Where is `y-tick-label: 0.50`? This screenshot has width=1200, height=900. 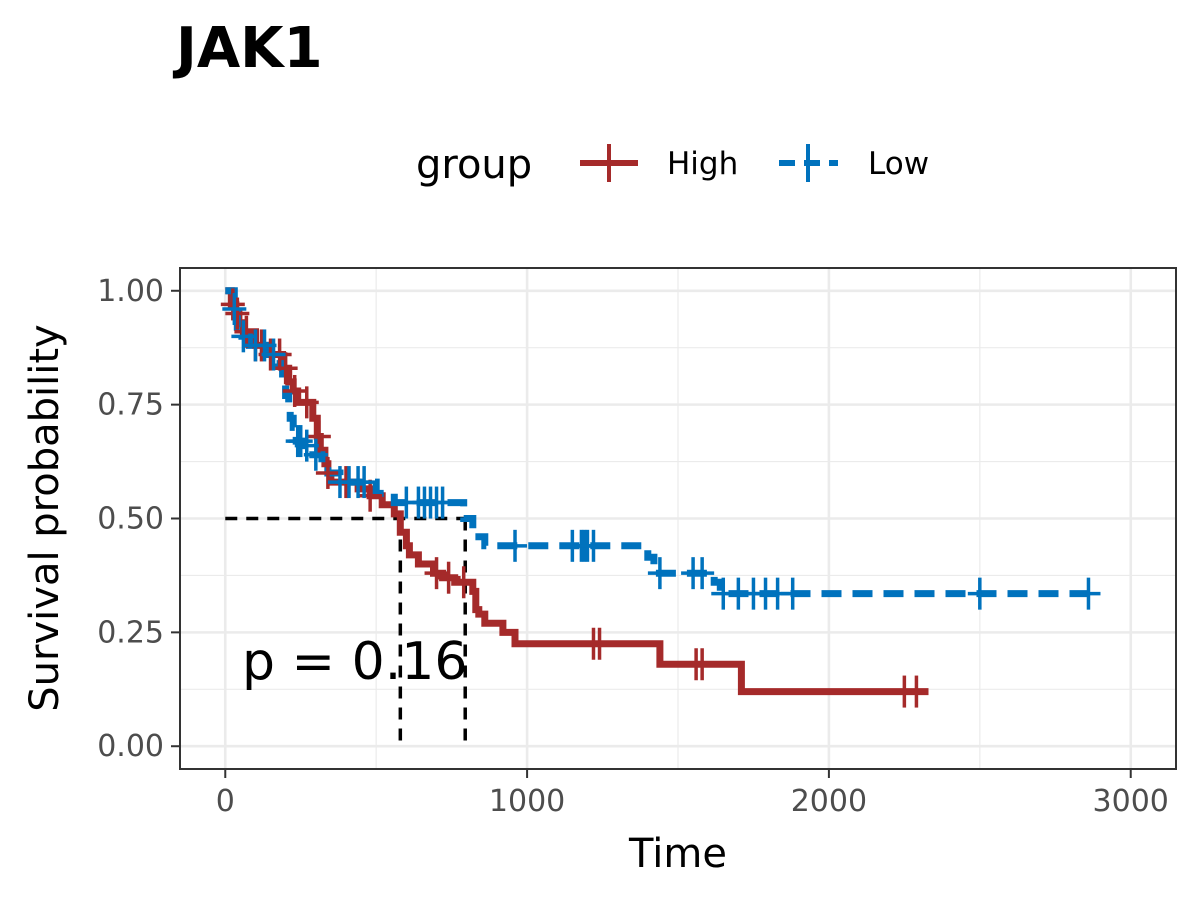
y-tick-label: 0.50 is located at coordinates (130, 519).